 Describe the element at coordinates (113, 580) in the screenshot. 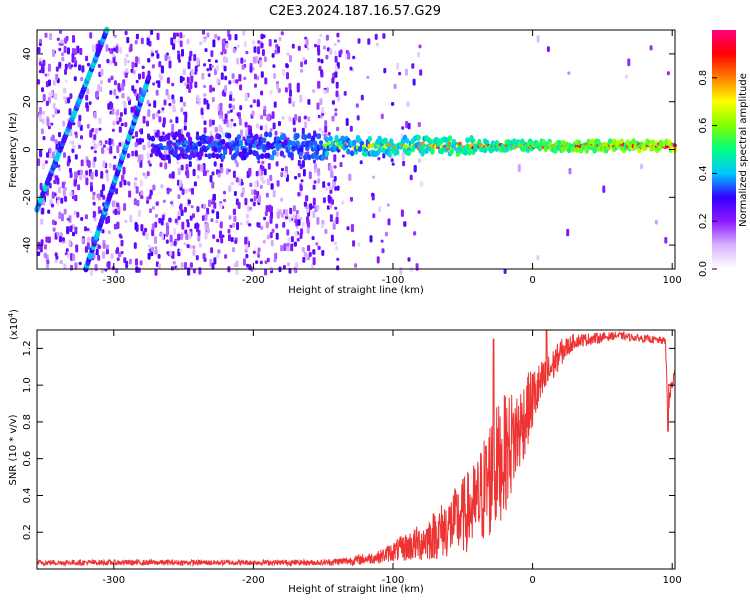

I see `x-tick-label: -300` at that location.